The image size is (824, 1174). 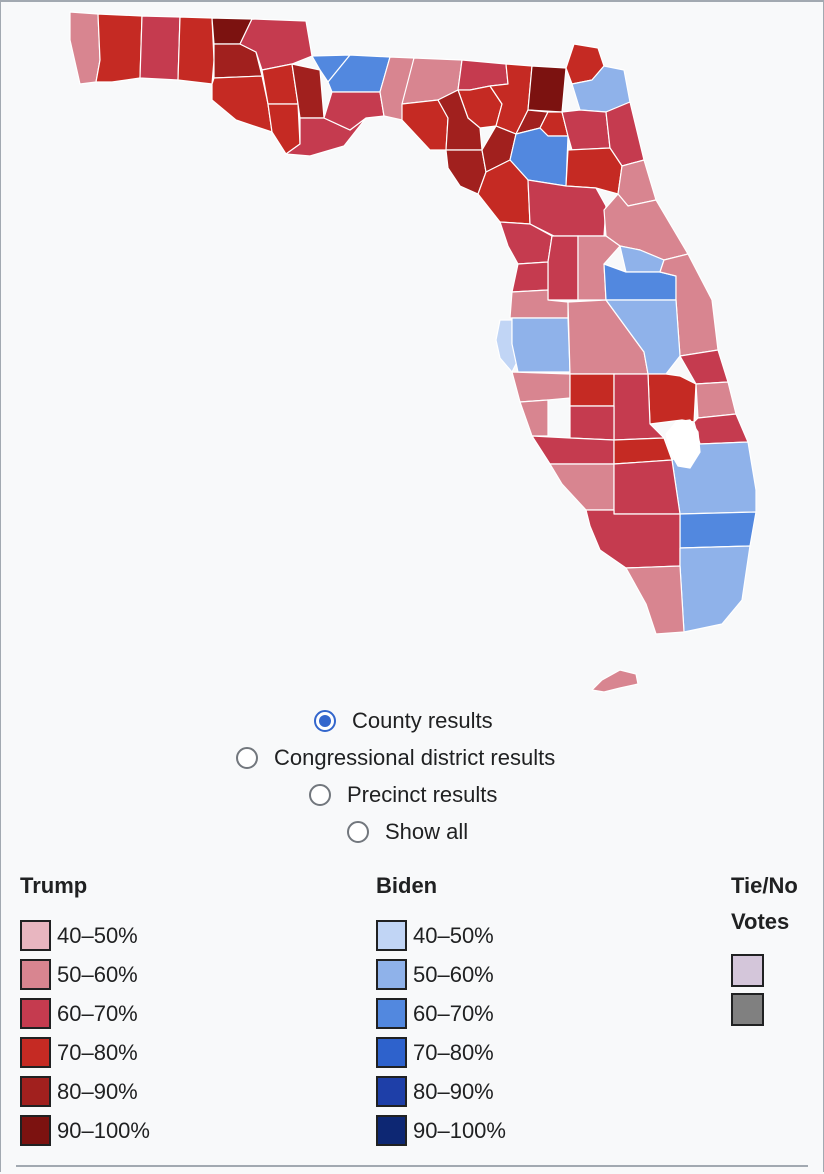 I want to click on county-desoto, so click(x=592, y=423).